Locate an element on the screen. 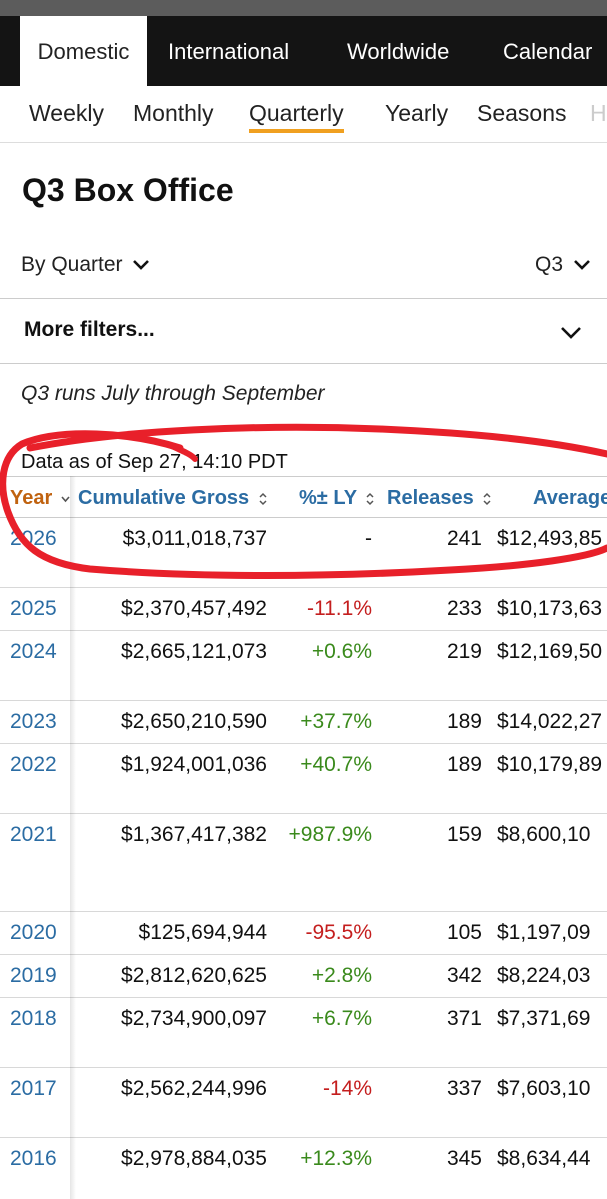 The width and height of the screenshot is (607, 1199). releases-count: 371 is located at coordinates (464, 1018).